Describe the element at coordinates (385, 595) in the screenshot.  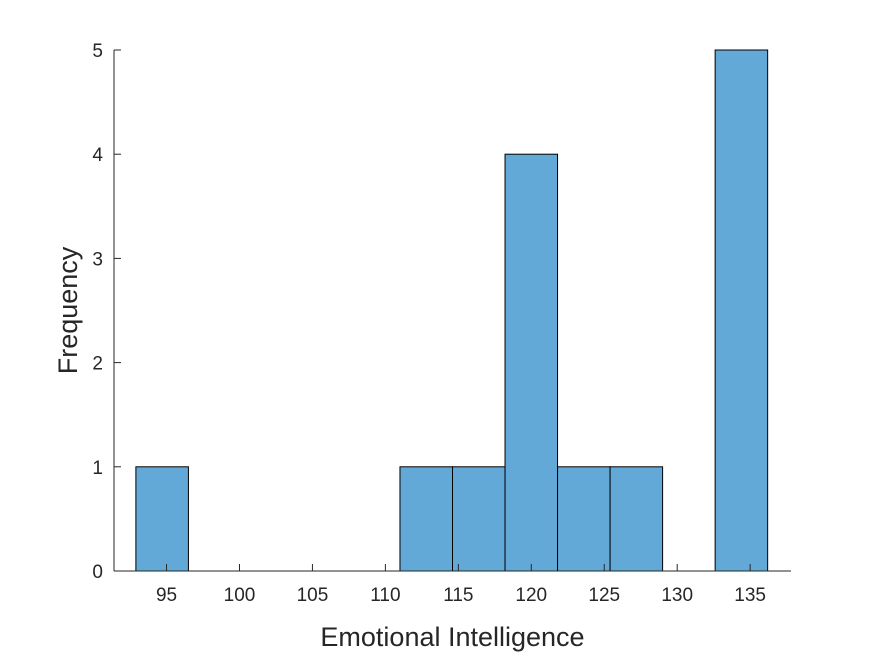
I see `x-tick-label: 110` at that location.